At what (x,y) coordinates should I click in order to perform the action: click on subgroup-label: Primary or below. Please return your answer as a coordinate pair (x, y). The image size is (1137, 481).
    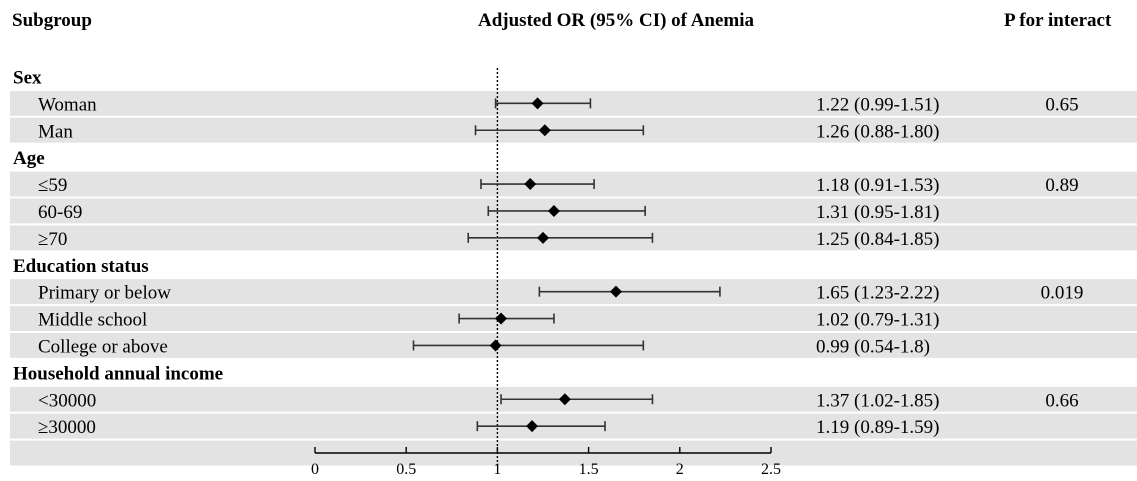
    Looking at the image, I should click on (104, 293).